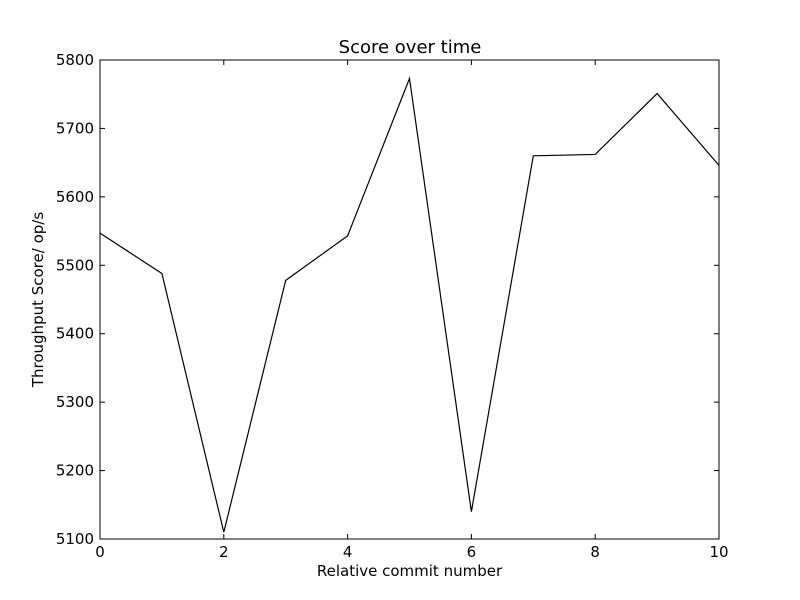 This screenshot has width=800, height=600. Describe the element at coordinates (472, 552) in the screenshot. I see `x-tick-label: 6` at that location.